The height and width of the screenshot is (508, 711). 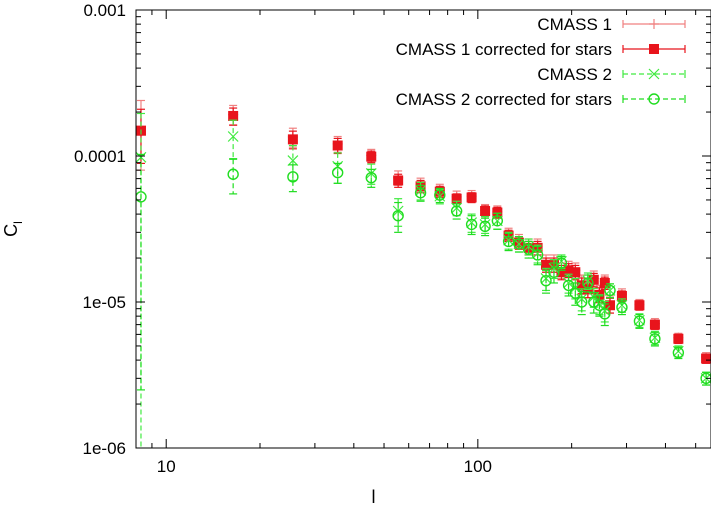 I want to click on legend-item: CMASS 1 corrected for stars, so click(x=541, y=49).